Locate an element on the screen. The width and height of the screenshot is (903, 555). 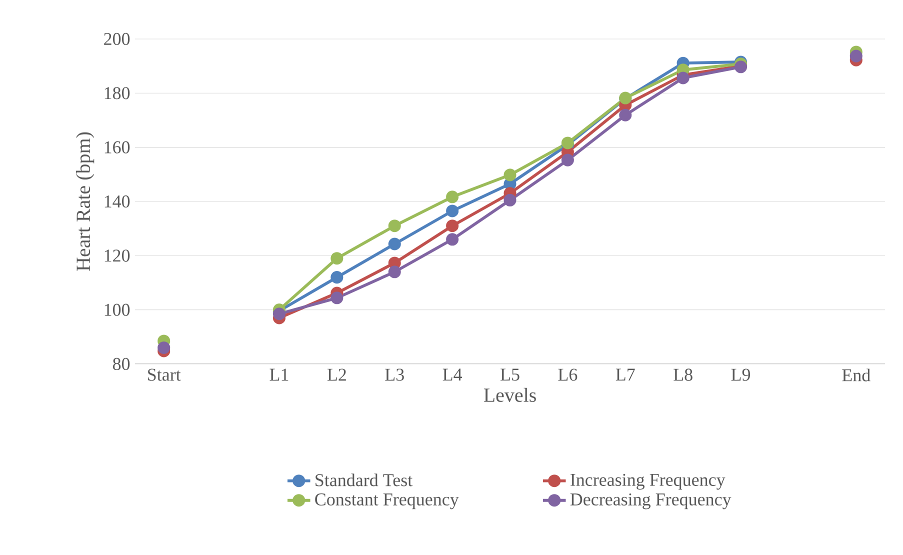
x-tick-label: L9 is located at coordinates (740, 374).